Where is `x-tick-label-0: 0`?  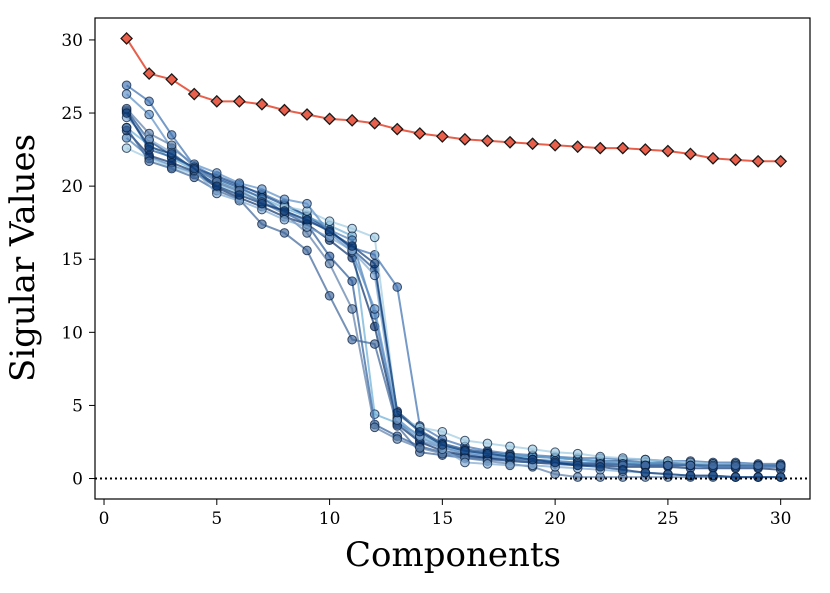 x-tick-label-0: 0 is located at coordinates (104, 519).